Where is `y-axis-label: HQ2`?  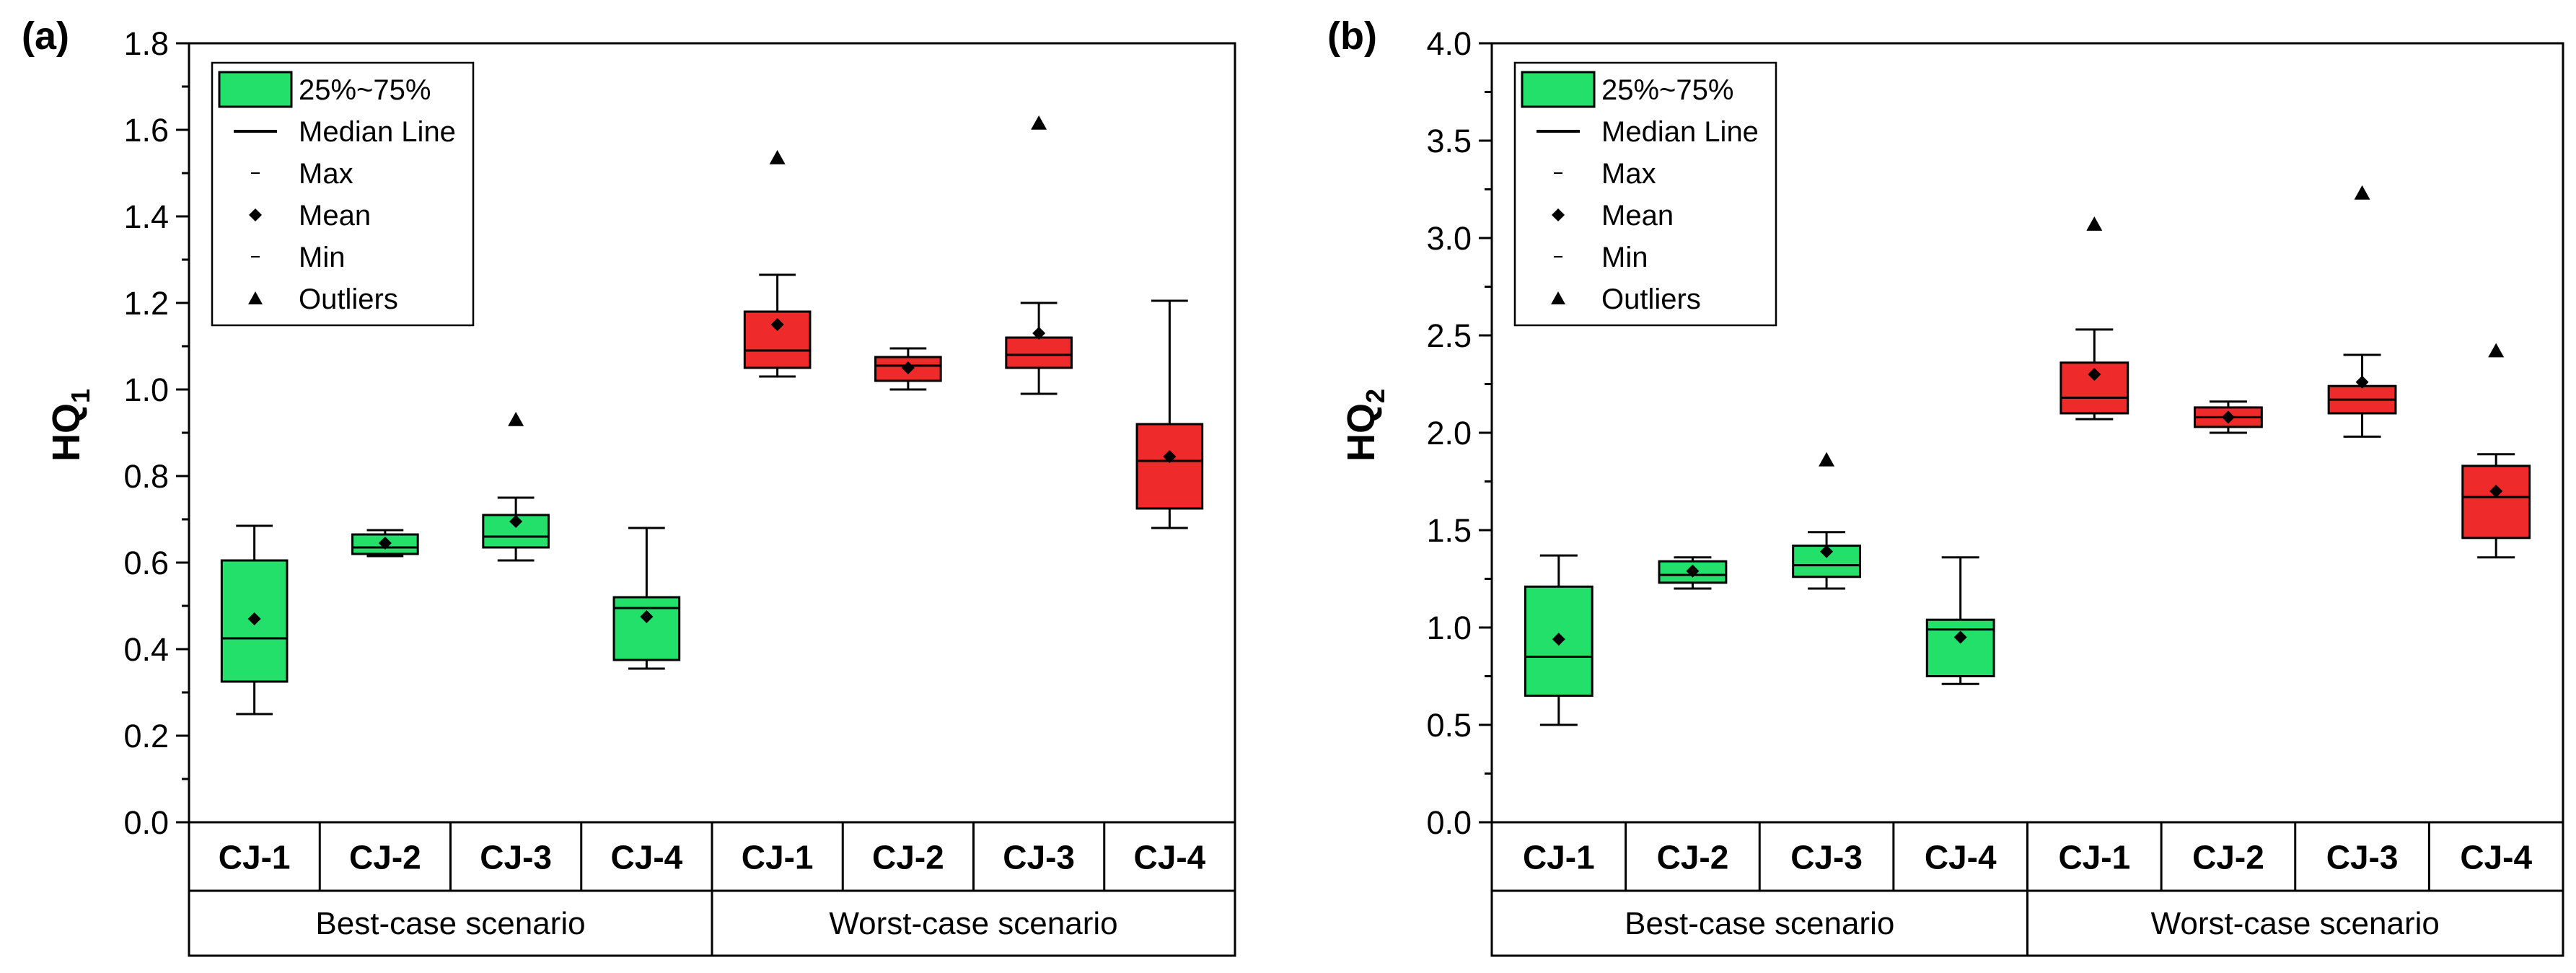
y-axis-label: HQ2 is located at coordinates (1365, 425).